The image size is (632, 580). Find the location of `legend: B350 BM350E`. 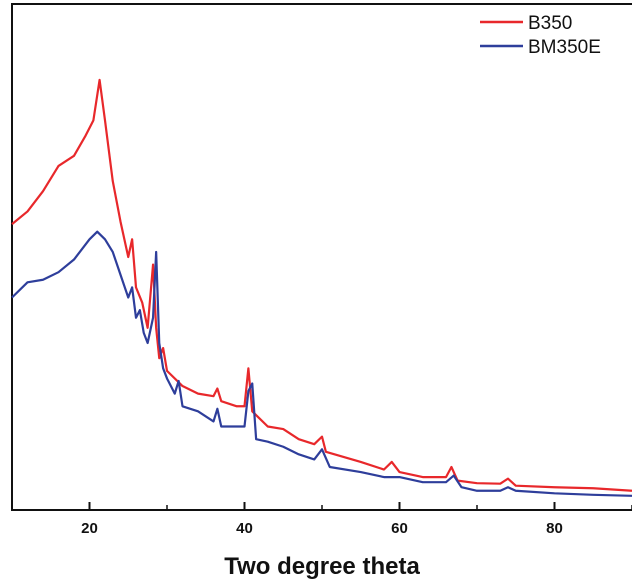

legend: B350 BM350E is located at coordinates (540, 35).